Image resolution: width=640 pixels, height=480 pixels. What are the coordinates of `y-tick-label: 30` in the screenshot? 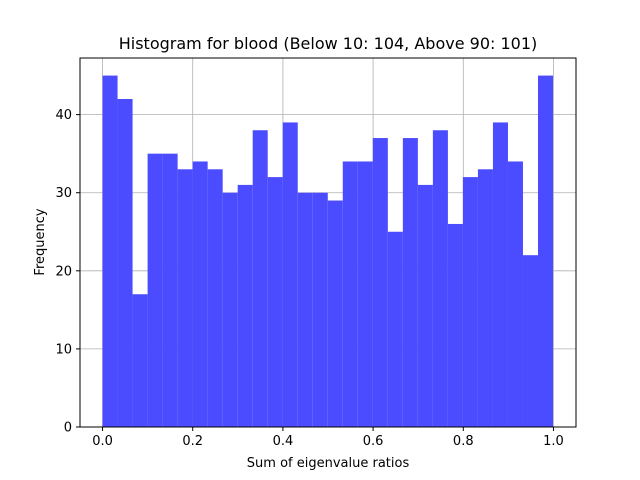 It's located at (63, 193).